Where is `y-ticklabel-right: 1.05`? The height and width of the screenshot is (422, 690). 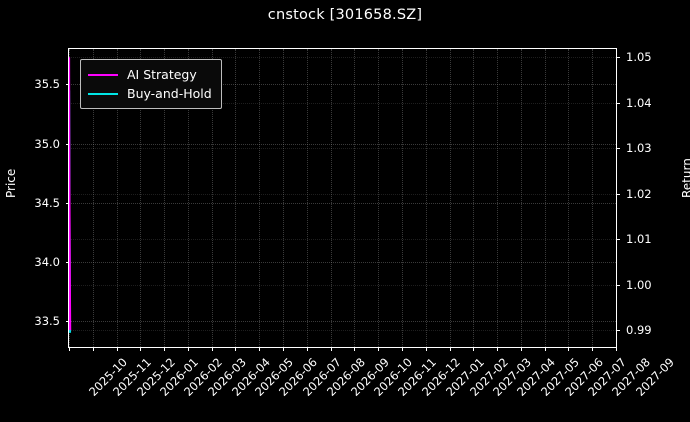
y-ticklabel-right: 1.05 is located at coordinates (639, 57).